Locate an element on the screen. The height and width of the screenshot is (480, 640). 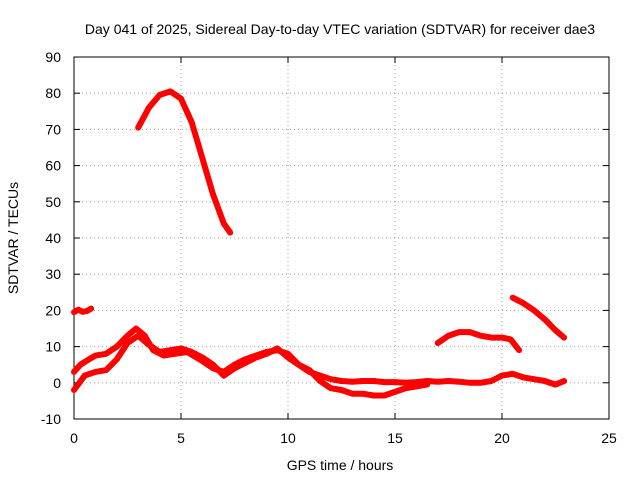
x-tick-label: 25 is located at coordinates (609, 438).